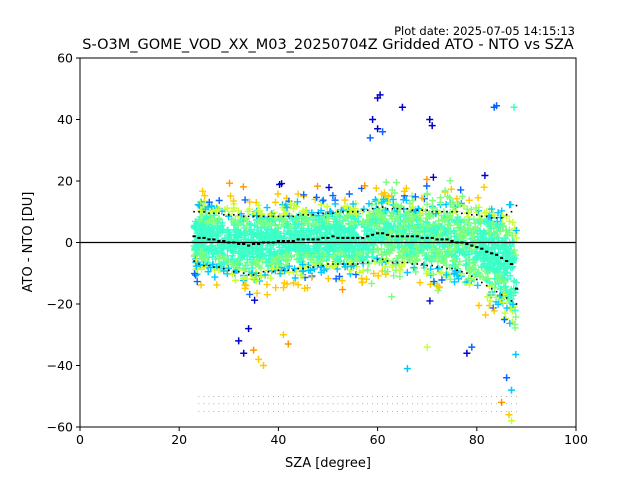  What do you see at coordinates (332, 437) in the screenshot?
I see `x-axis-ticks: 0 20 40 60 80 100` at bounding box center [332, 437].